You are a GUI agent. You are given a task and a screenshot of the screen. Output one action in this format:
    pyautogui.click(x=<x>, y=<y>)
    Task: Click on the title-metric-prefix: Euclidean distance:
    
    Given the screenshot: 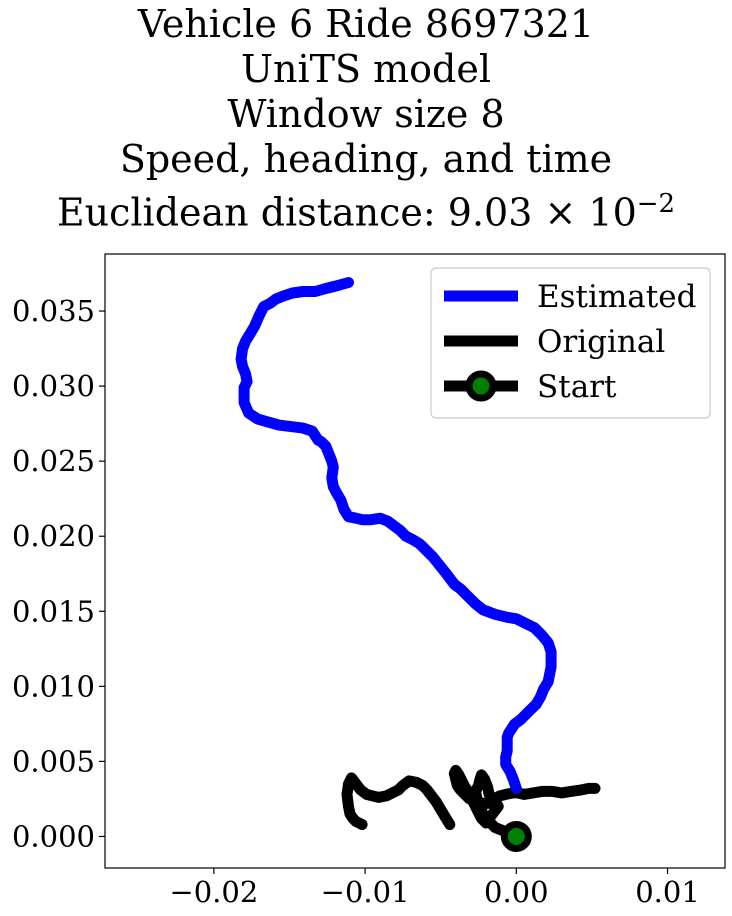 What is the action you would take?
    pyautogui.click(x=252, y=212)
    